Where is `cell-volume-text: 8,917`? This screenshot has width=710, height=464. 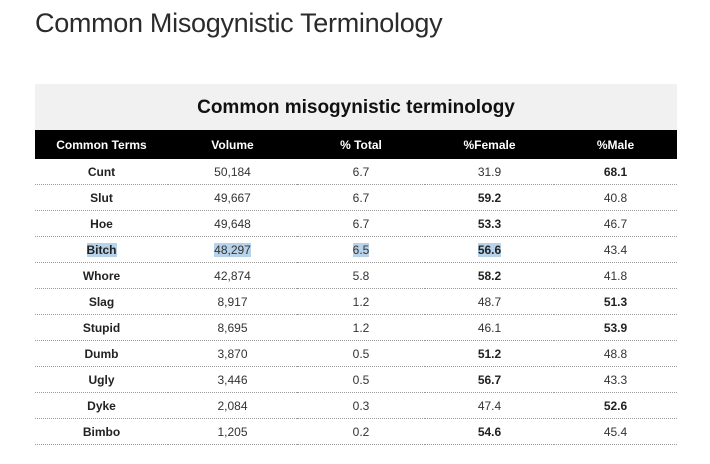
cell-volume-text: 8,917 is located at coordinates (232, 301).